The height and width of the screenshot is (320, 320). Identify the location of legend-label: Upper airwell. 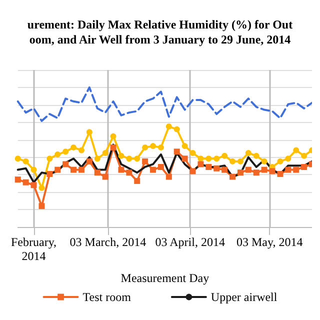
(244, 297).